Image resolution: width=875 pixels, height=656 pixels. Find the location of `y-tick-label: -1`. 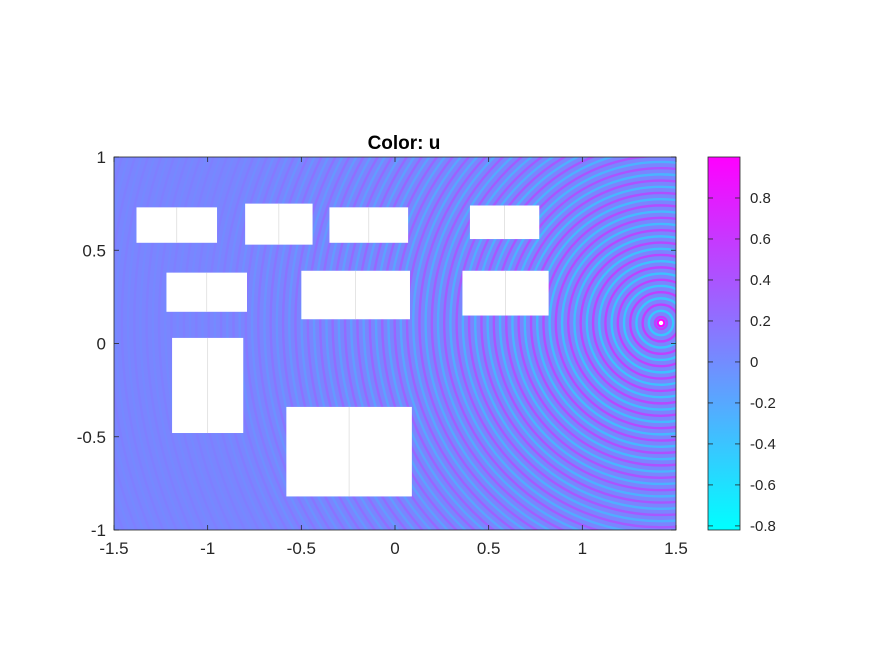

y-tick-label: -1 is located at coordinates (98, 530).